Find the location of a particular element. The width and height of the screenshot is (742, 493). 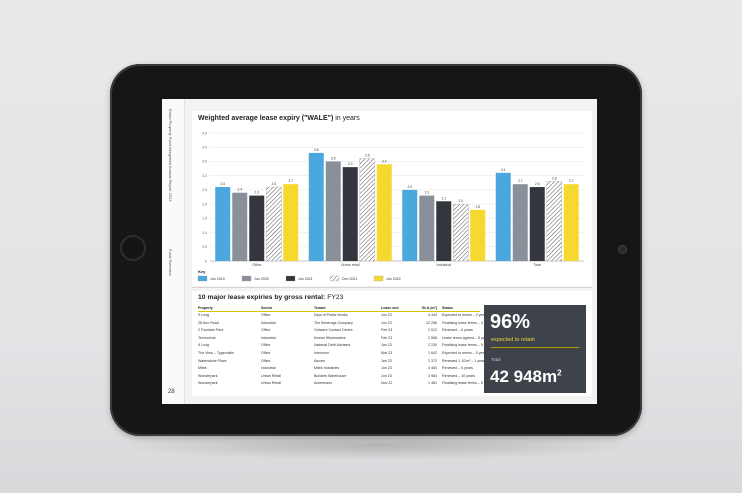

cell-status: Expected to renew – 2 years is located at coordinates (465, 315).